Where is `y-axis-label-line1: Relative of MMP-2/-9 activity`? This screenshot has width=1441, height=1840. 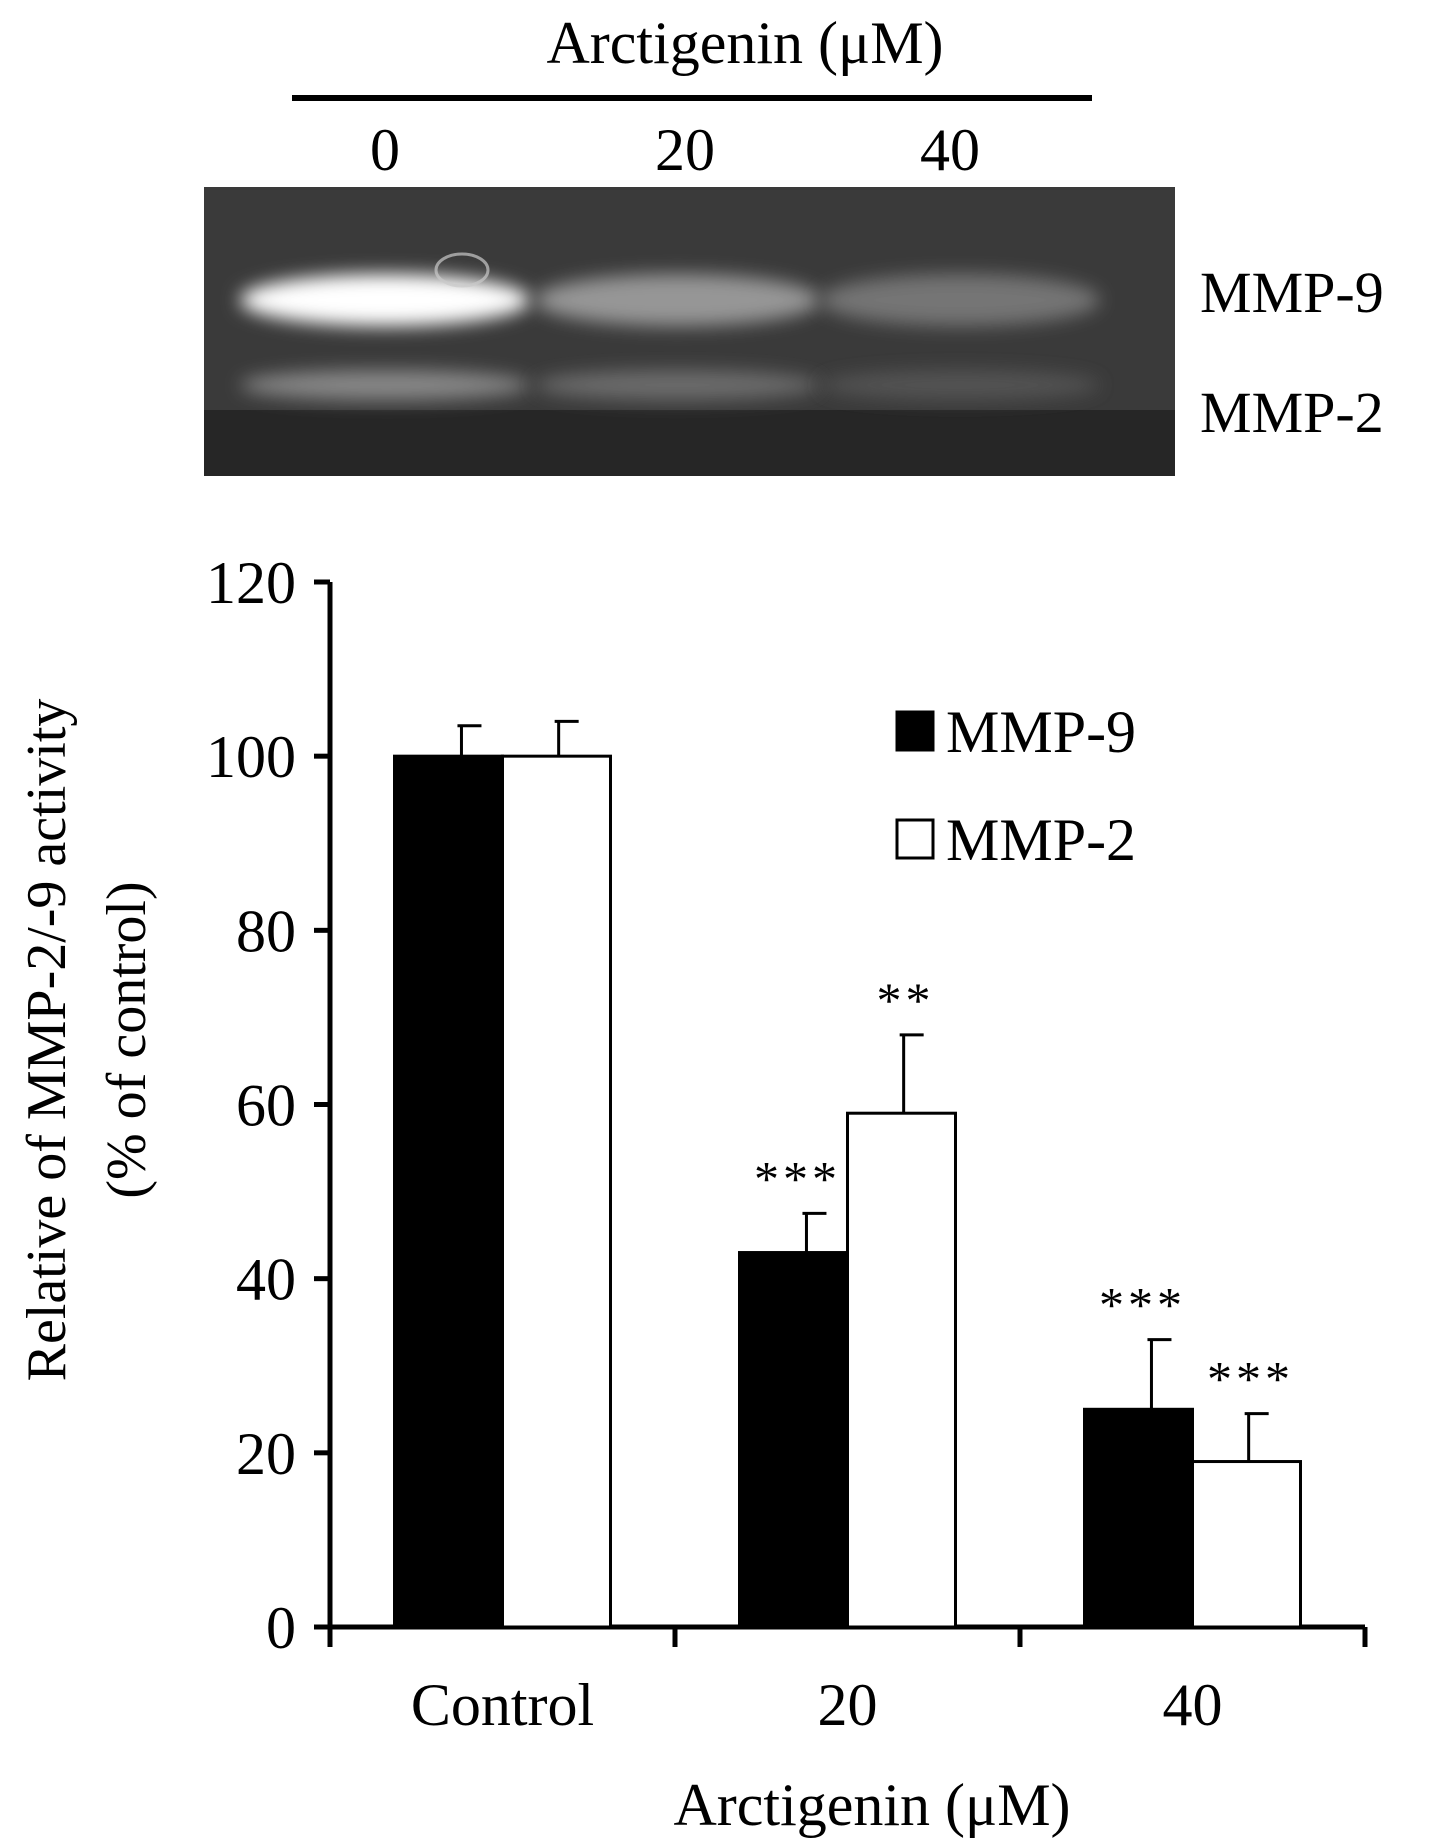
y-axis-label-line1: Relative of MMP-2/-9 activity is located at coordinates (47, 1040).